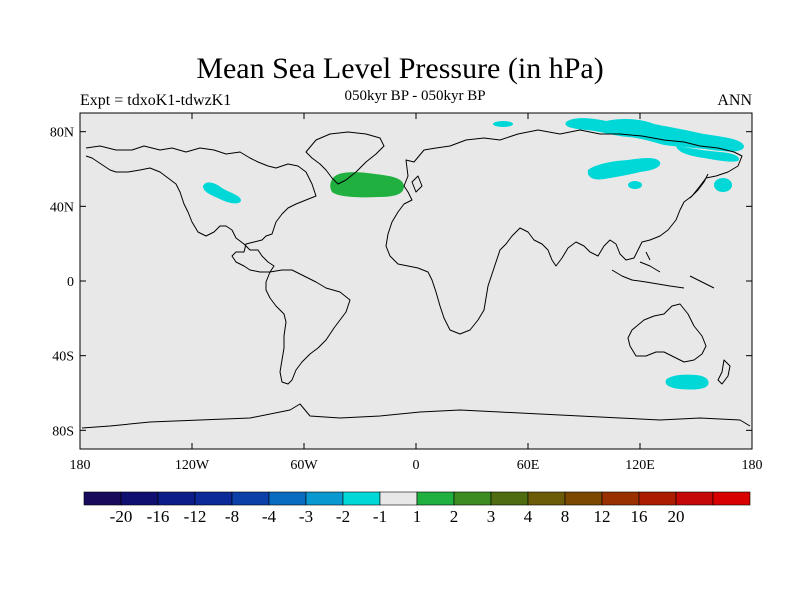  I want to click on season-label: ANN, so click(734, 100).